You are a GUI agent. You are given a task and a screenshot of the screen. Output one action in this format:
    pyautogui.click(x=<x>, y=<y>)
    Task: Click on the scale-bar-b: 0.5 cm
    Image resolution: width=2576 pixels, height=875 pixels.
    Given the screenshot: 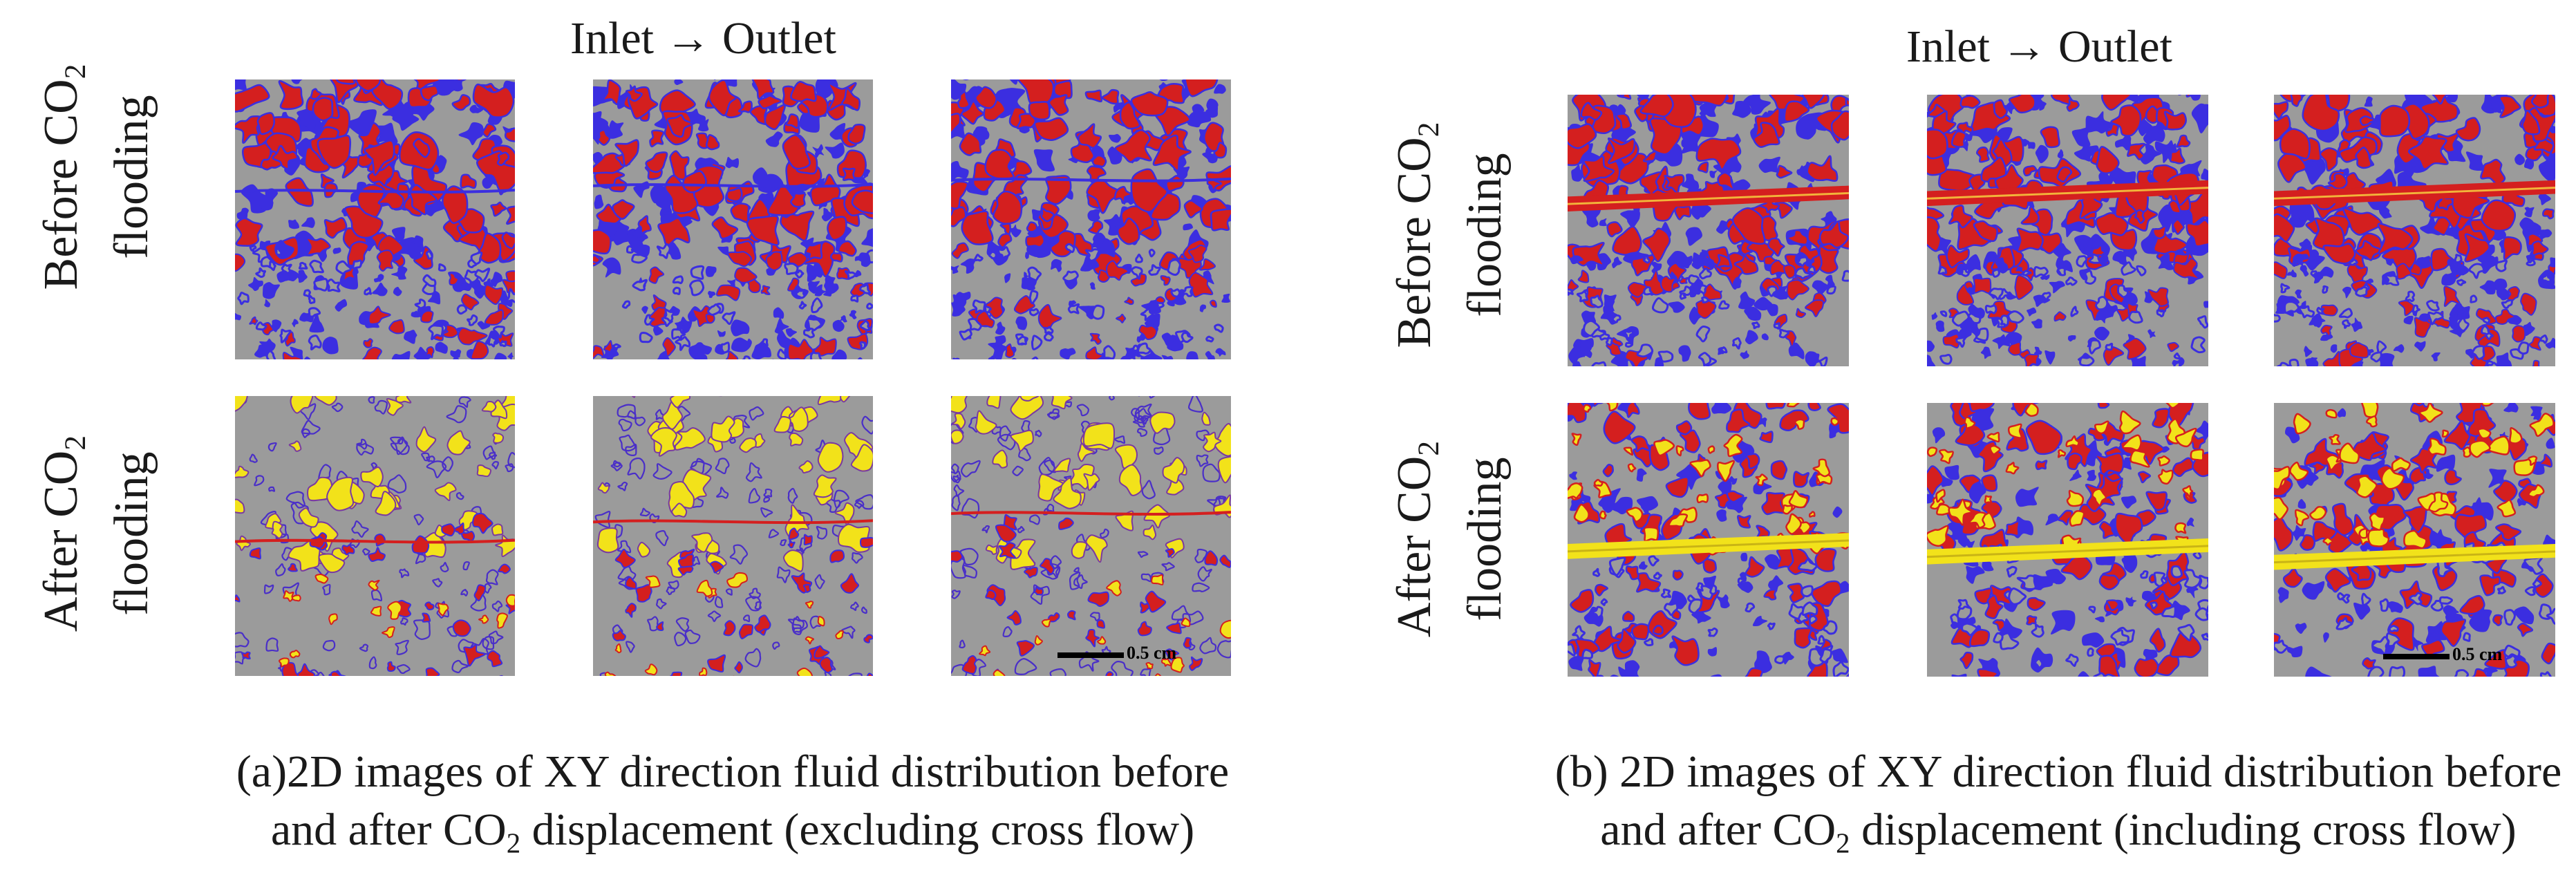 What is the action you would take?
    pyautogui.click(x=2462, y=655)
    